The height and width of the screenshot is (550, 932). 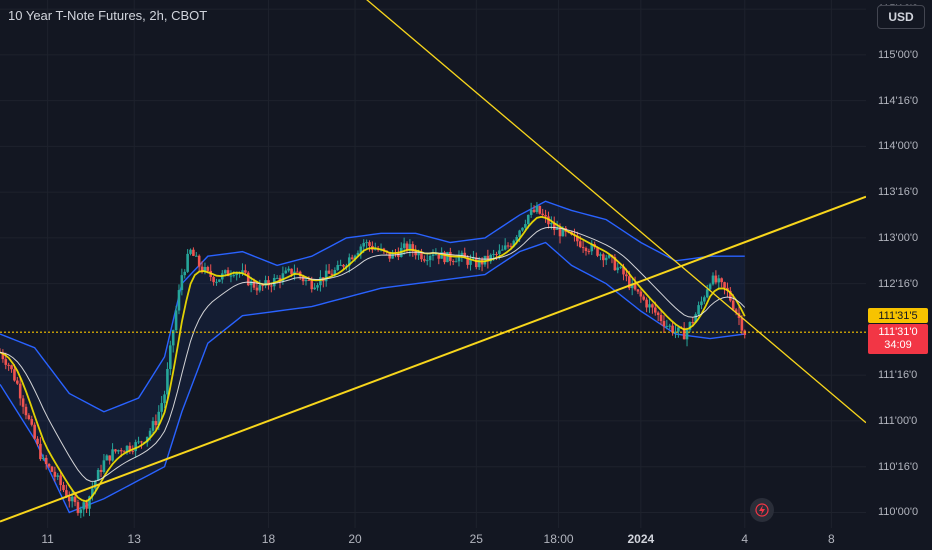 I want to click on lightning-bolt-icon, so click(x=762, y=510).